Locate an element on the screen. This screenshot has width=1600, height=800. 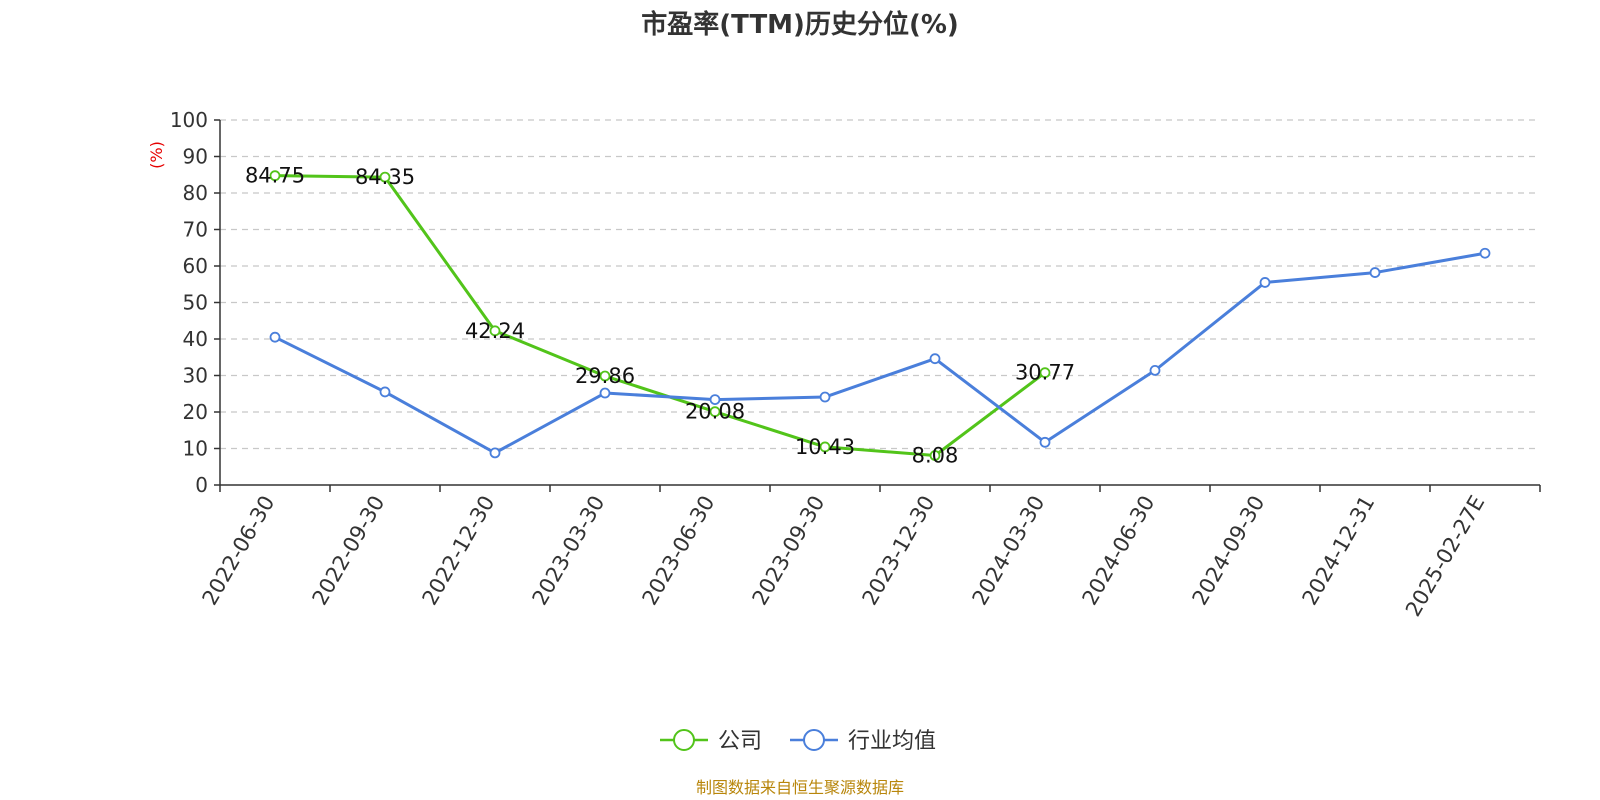
x-tick-label: 2023-09-30 is located at coordinates (789, 551).